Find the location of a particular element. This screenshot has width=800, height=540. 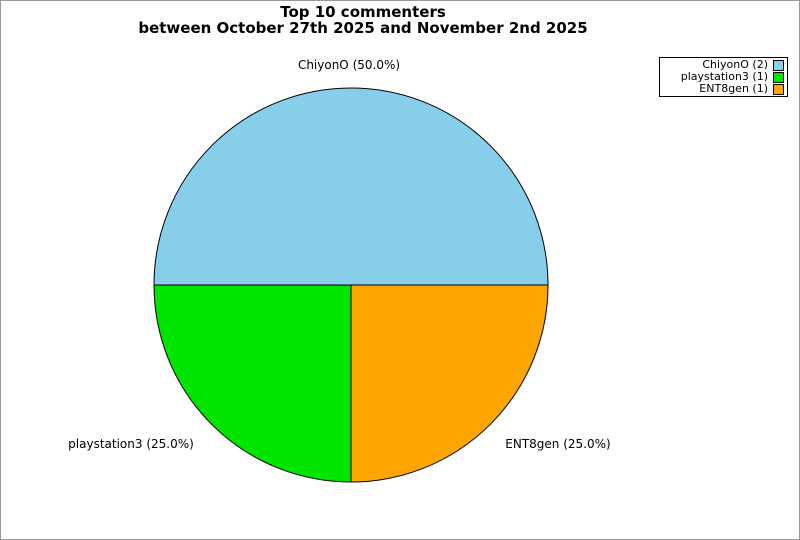

legend-item-label: playstation3 (1) is located at coordinates (724, 76).